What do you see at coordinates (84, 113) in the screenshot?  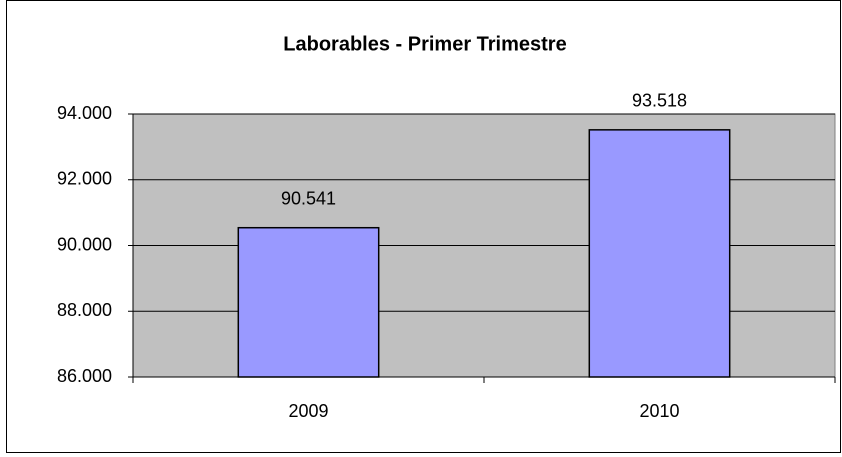 I see `y-tick-label: 94.000` at bounding box center [84, 113].